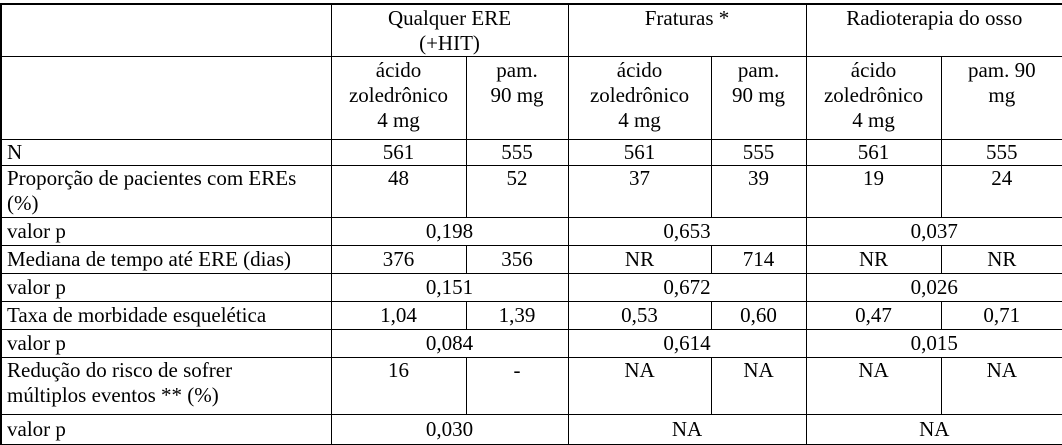  What do you see at coordinates (758, 98) in the screenshot?
I see `column-header-pam-fraturas: pam. 90 mg` at bounding box center [758, 98].